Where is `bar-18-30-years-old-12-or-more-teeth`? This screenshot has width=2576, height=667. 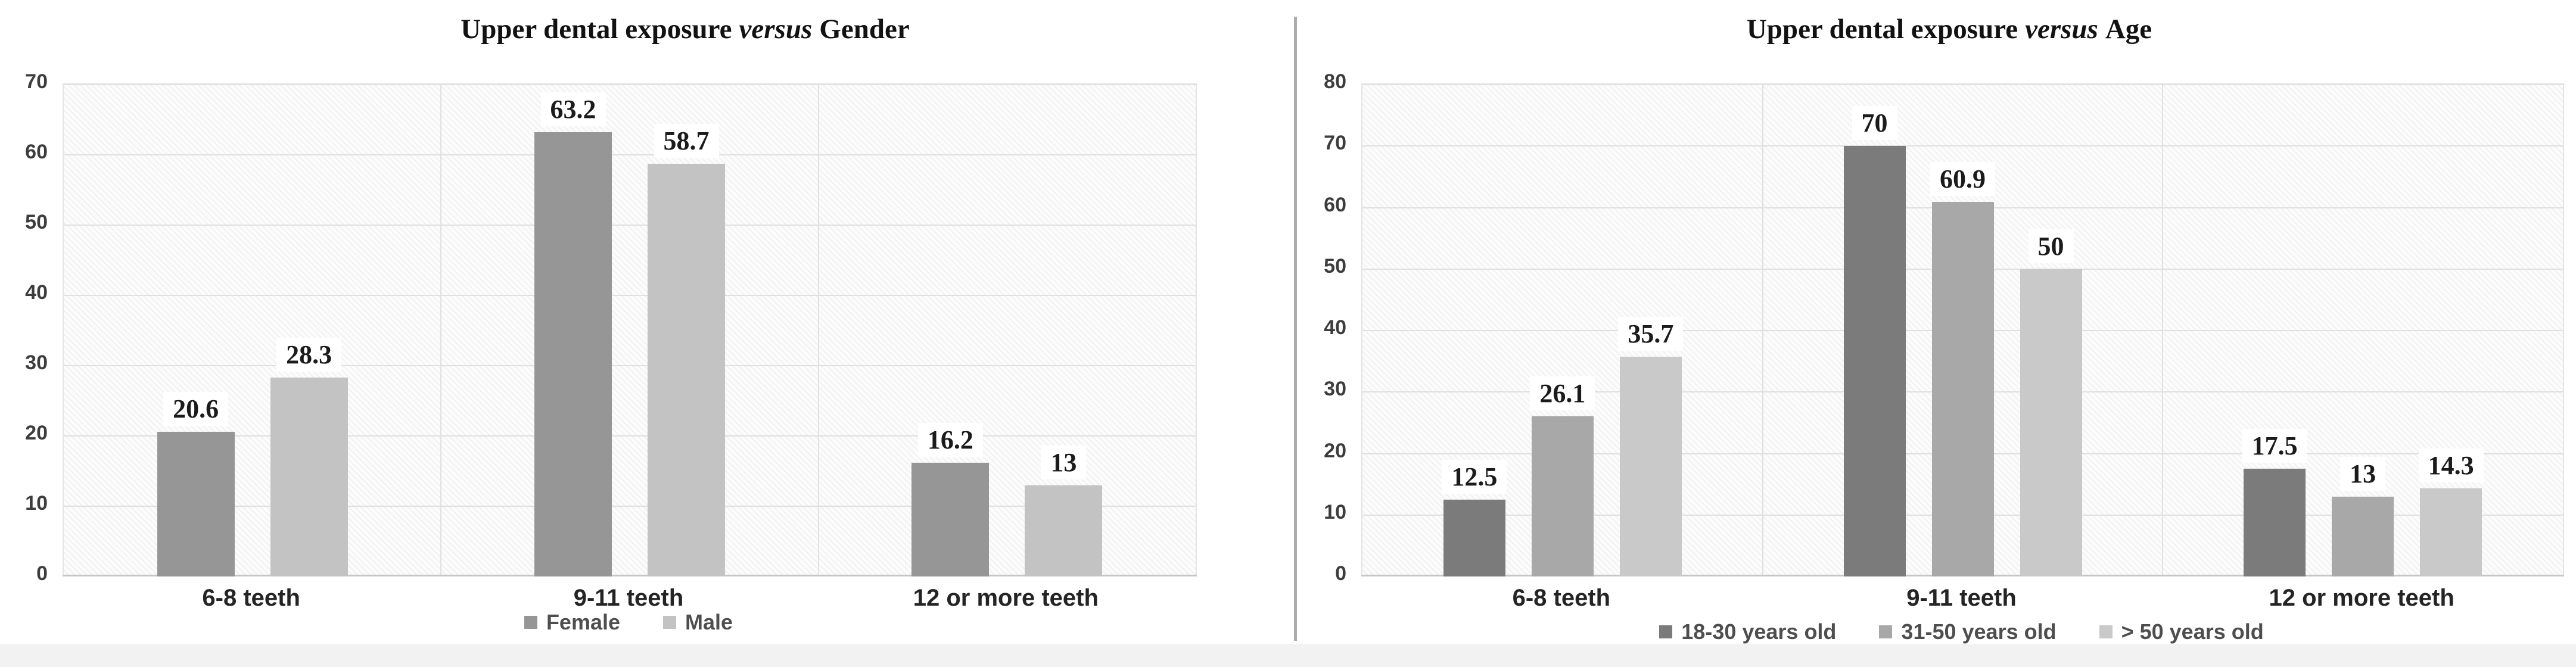
bar-18-30-years-old-12-or-more-teeth is located at coordinates (2275, 522).